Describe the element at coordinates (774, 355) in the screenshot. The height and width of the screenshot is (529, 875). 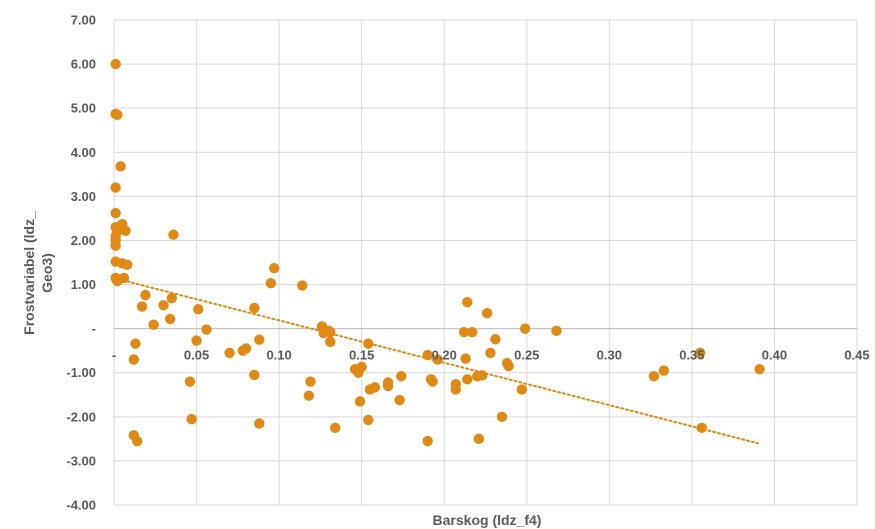
I see `x-tick-label: 0.40` at that location.